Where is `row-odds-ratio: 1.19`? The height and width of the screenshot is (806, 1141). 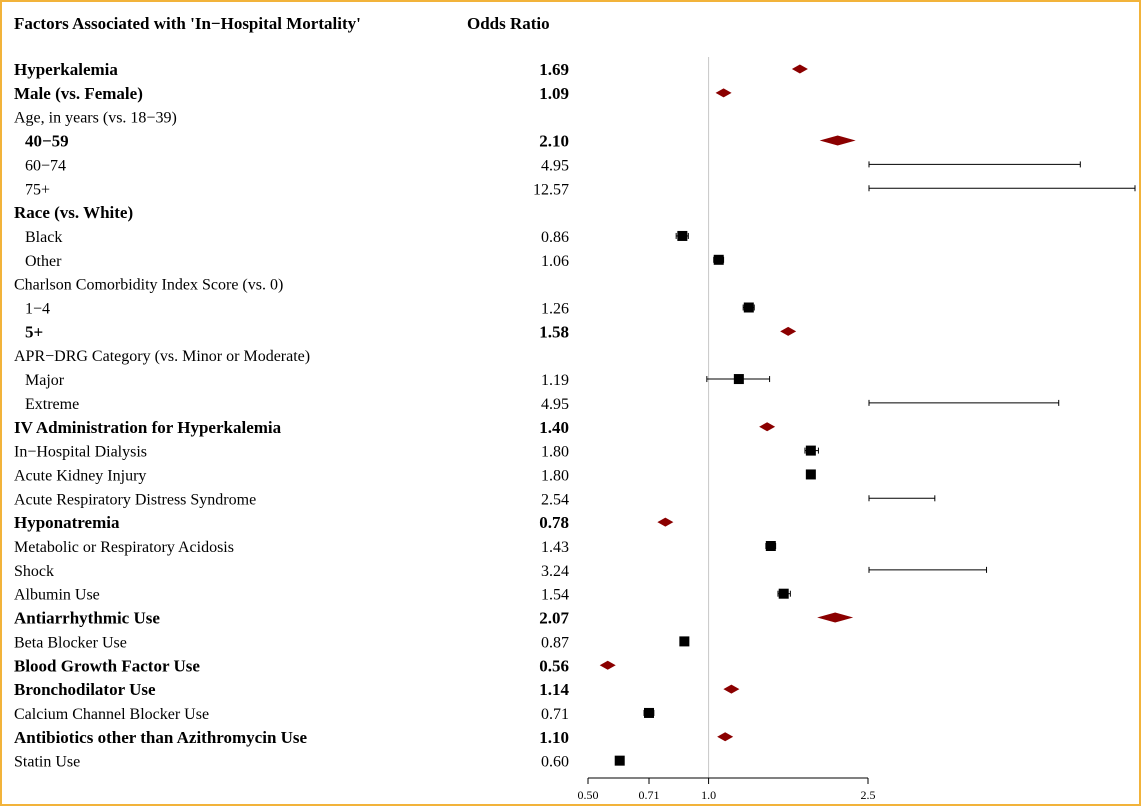
row-odds-ratio: 1.19 is located at coordinates (555, 380).